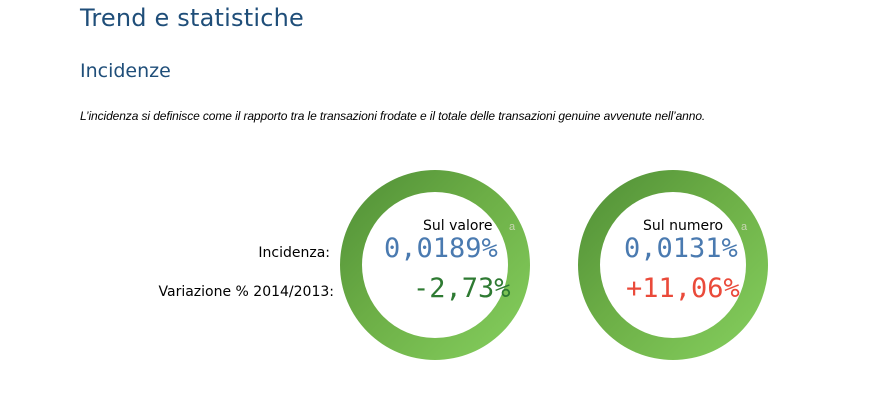  I want to click on variazione-numero-value: +11,06%, so click(683, 288).